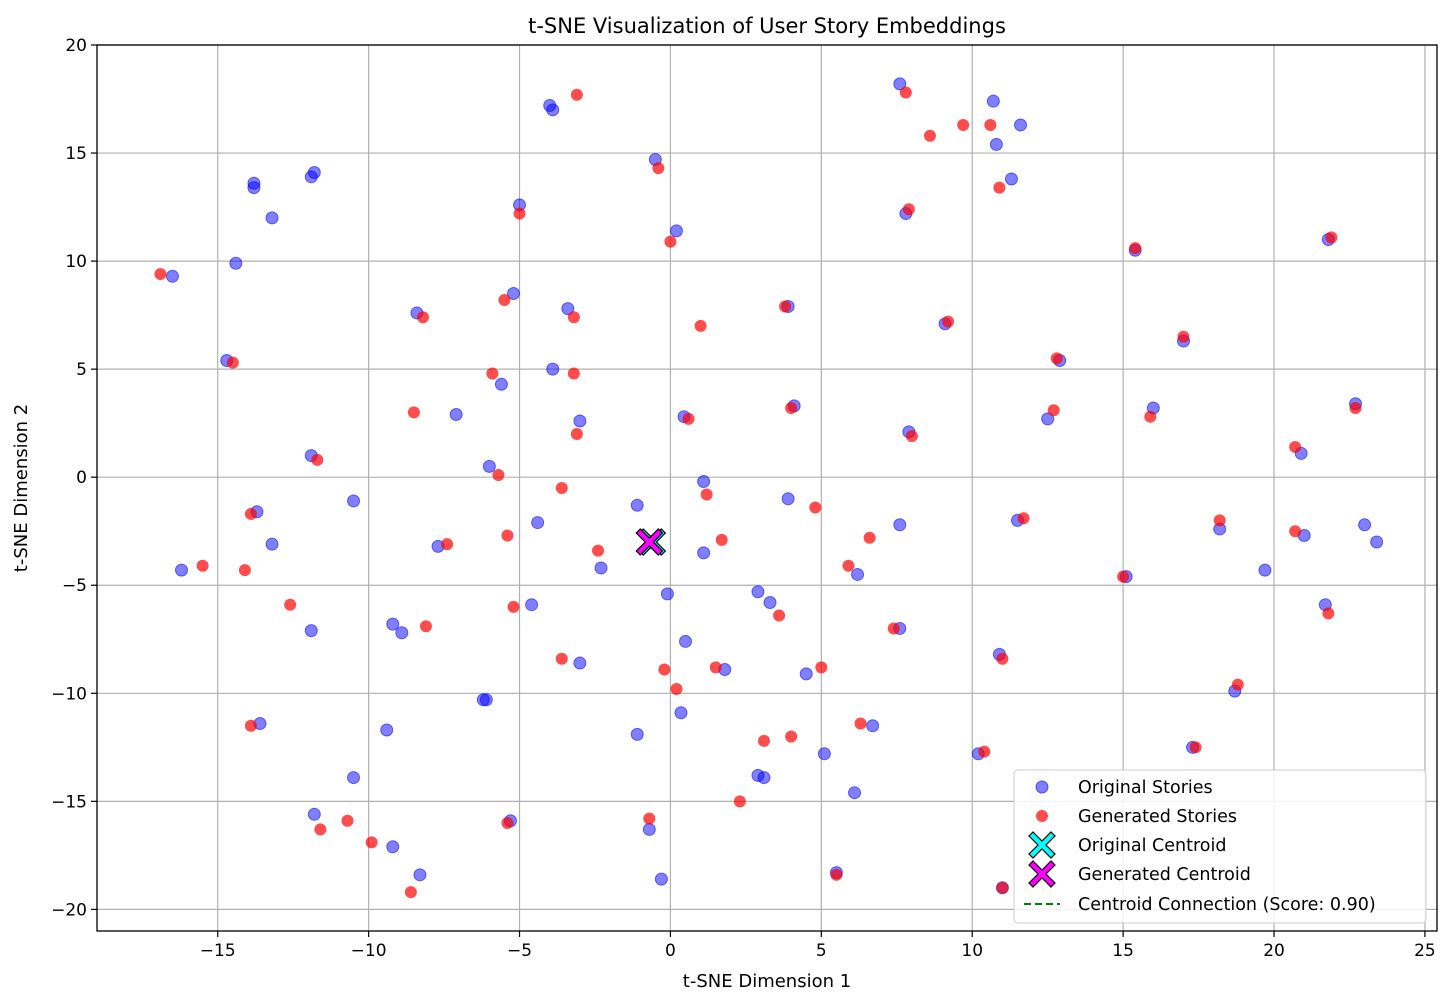  What do you see at coordinates (670, 951) in the screenshot?
I see `x-tick-label: 0` at bounding box center [670, 951].